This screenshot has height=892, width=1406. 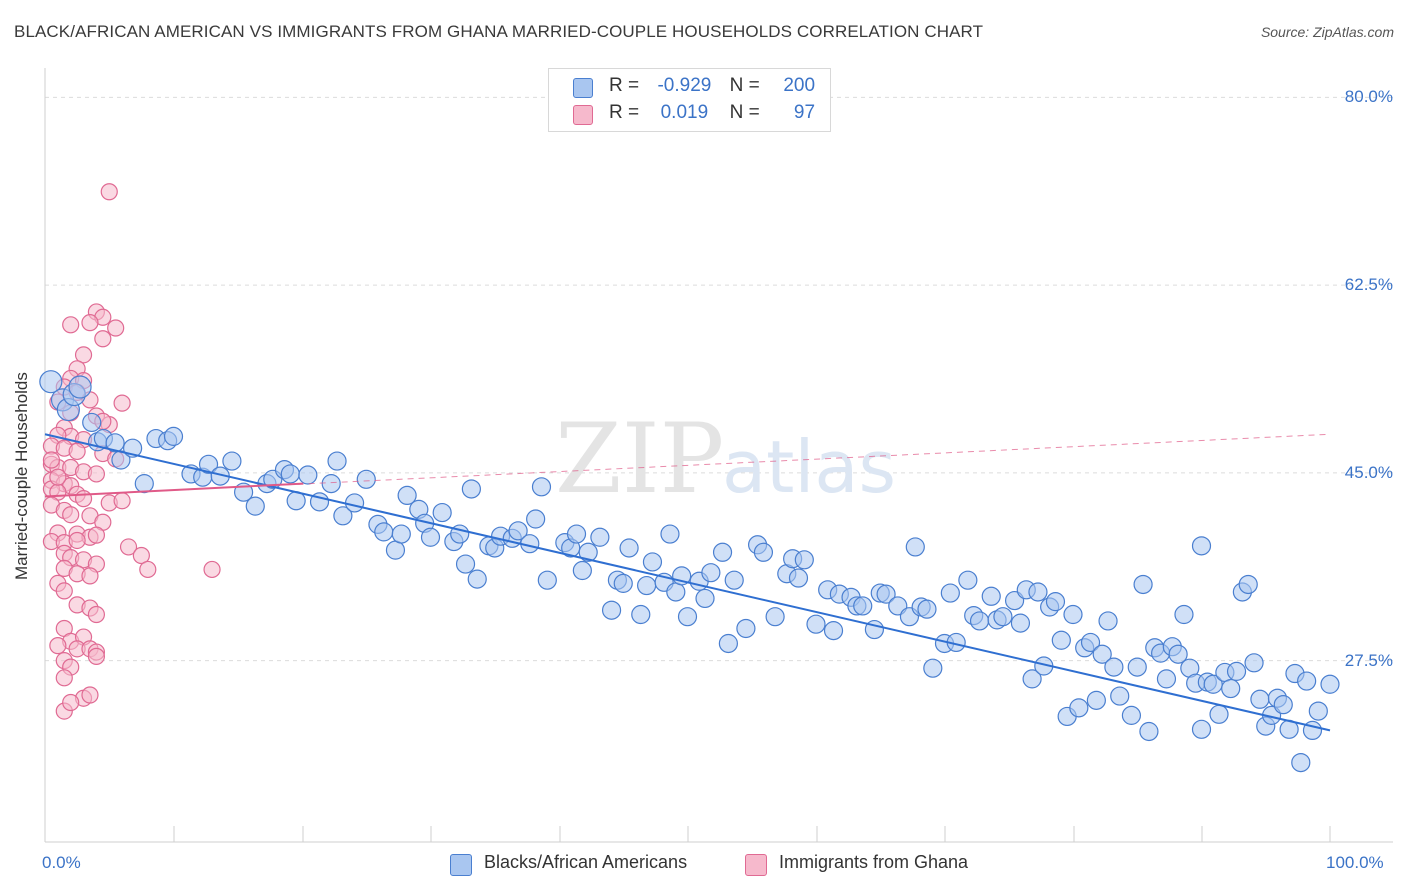 What do you see at coordinates (1368, 660) in the screenshot?
I see `y-tick-label: 27.5%` at bounding box center [1368, 660].